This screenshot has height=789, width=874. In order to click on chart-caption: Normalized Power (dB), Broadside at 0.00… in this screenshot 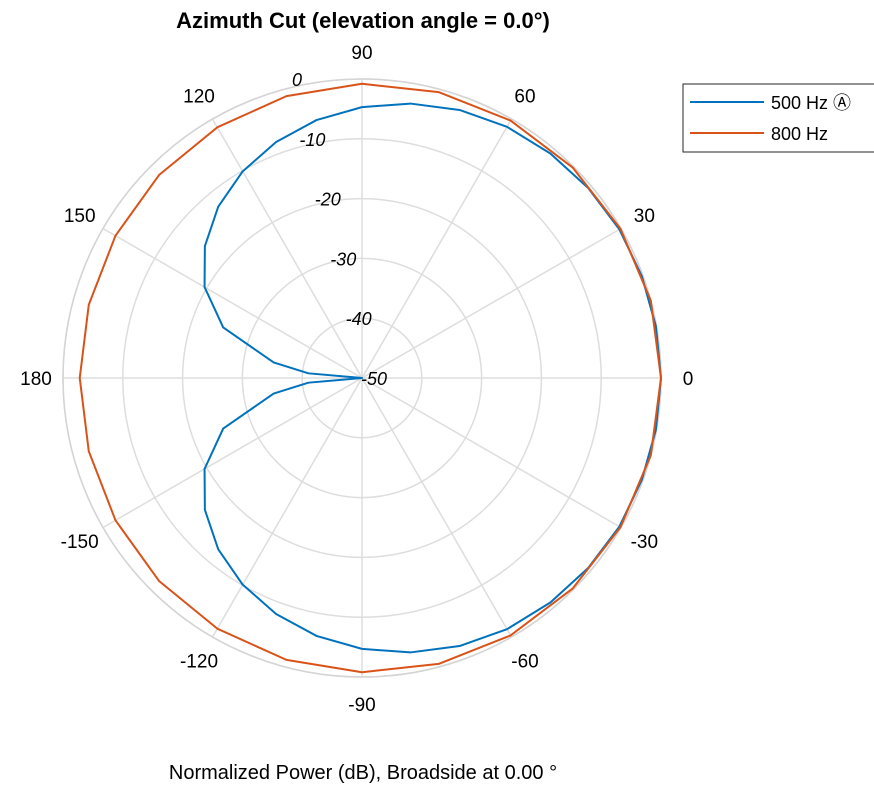, I will do `click(363, 773)`.